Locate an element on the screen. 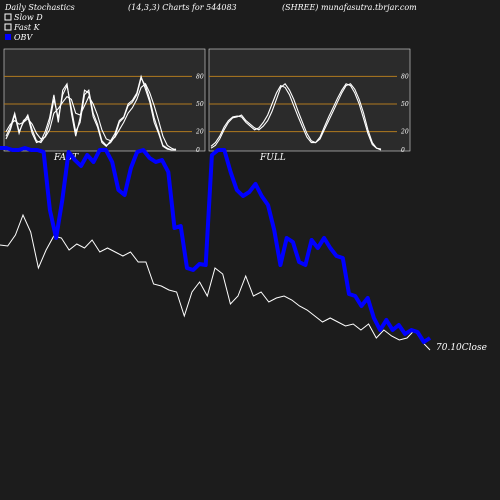 This screenshot has height=500, width=500. full-panel-frame is located at coordinates (309, 100).